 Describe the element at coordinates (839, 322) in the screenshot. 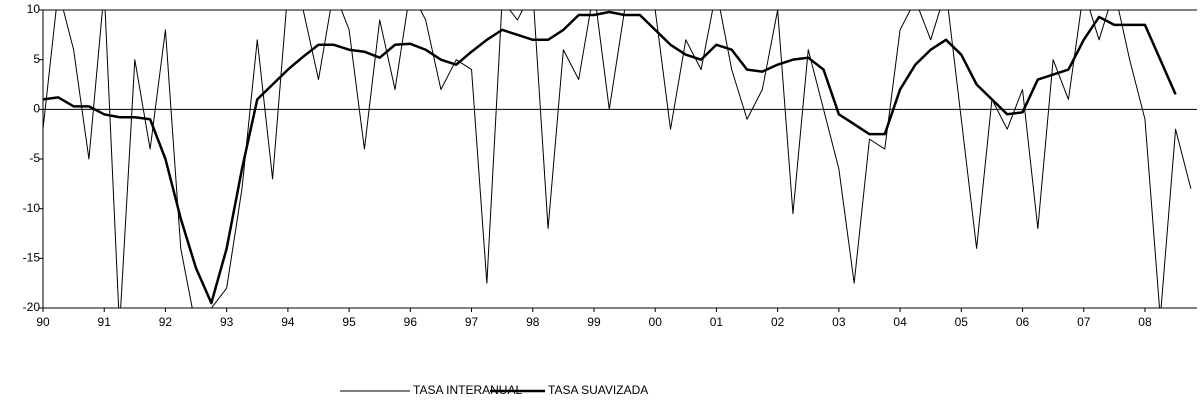

I see `x-tick-label: 03` at that location.